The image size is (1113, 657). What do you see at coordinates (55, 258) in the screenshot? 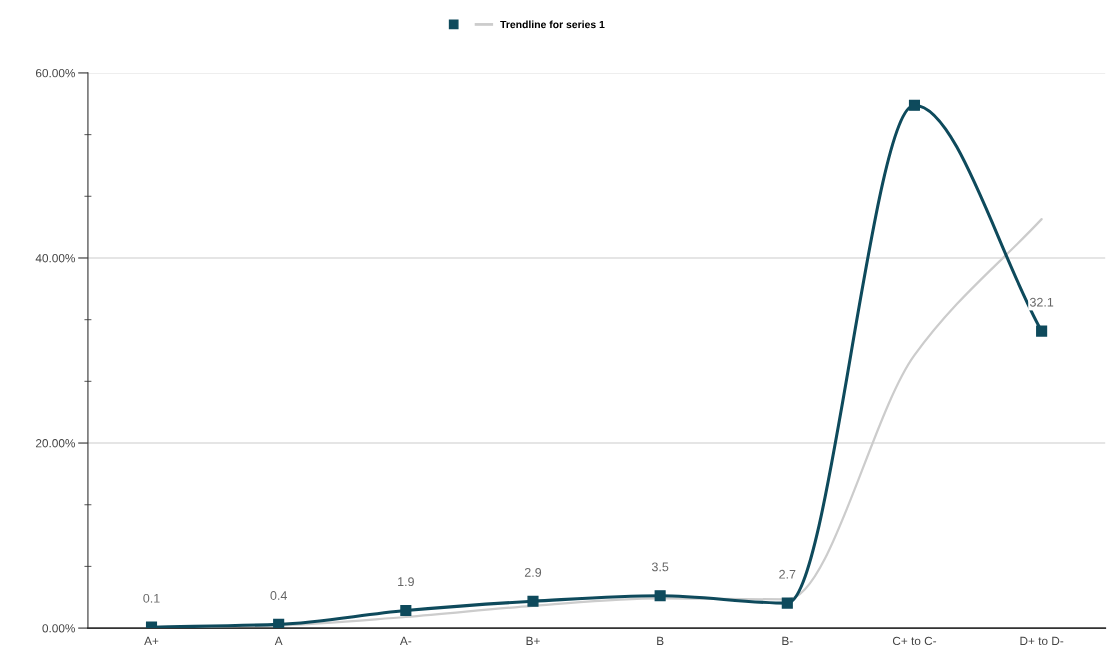
I see `y-tick-label: 40.00%` at bounding box center [55, 258].